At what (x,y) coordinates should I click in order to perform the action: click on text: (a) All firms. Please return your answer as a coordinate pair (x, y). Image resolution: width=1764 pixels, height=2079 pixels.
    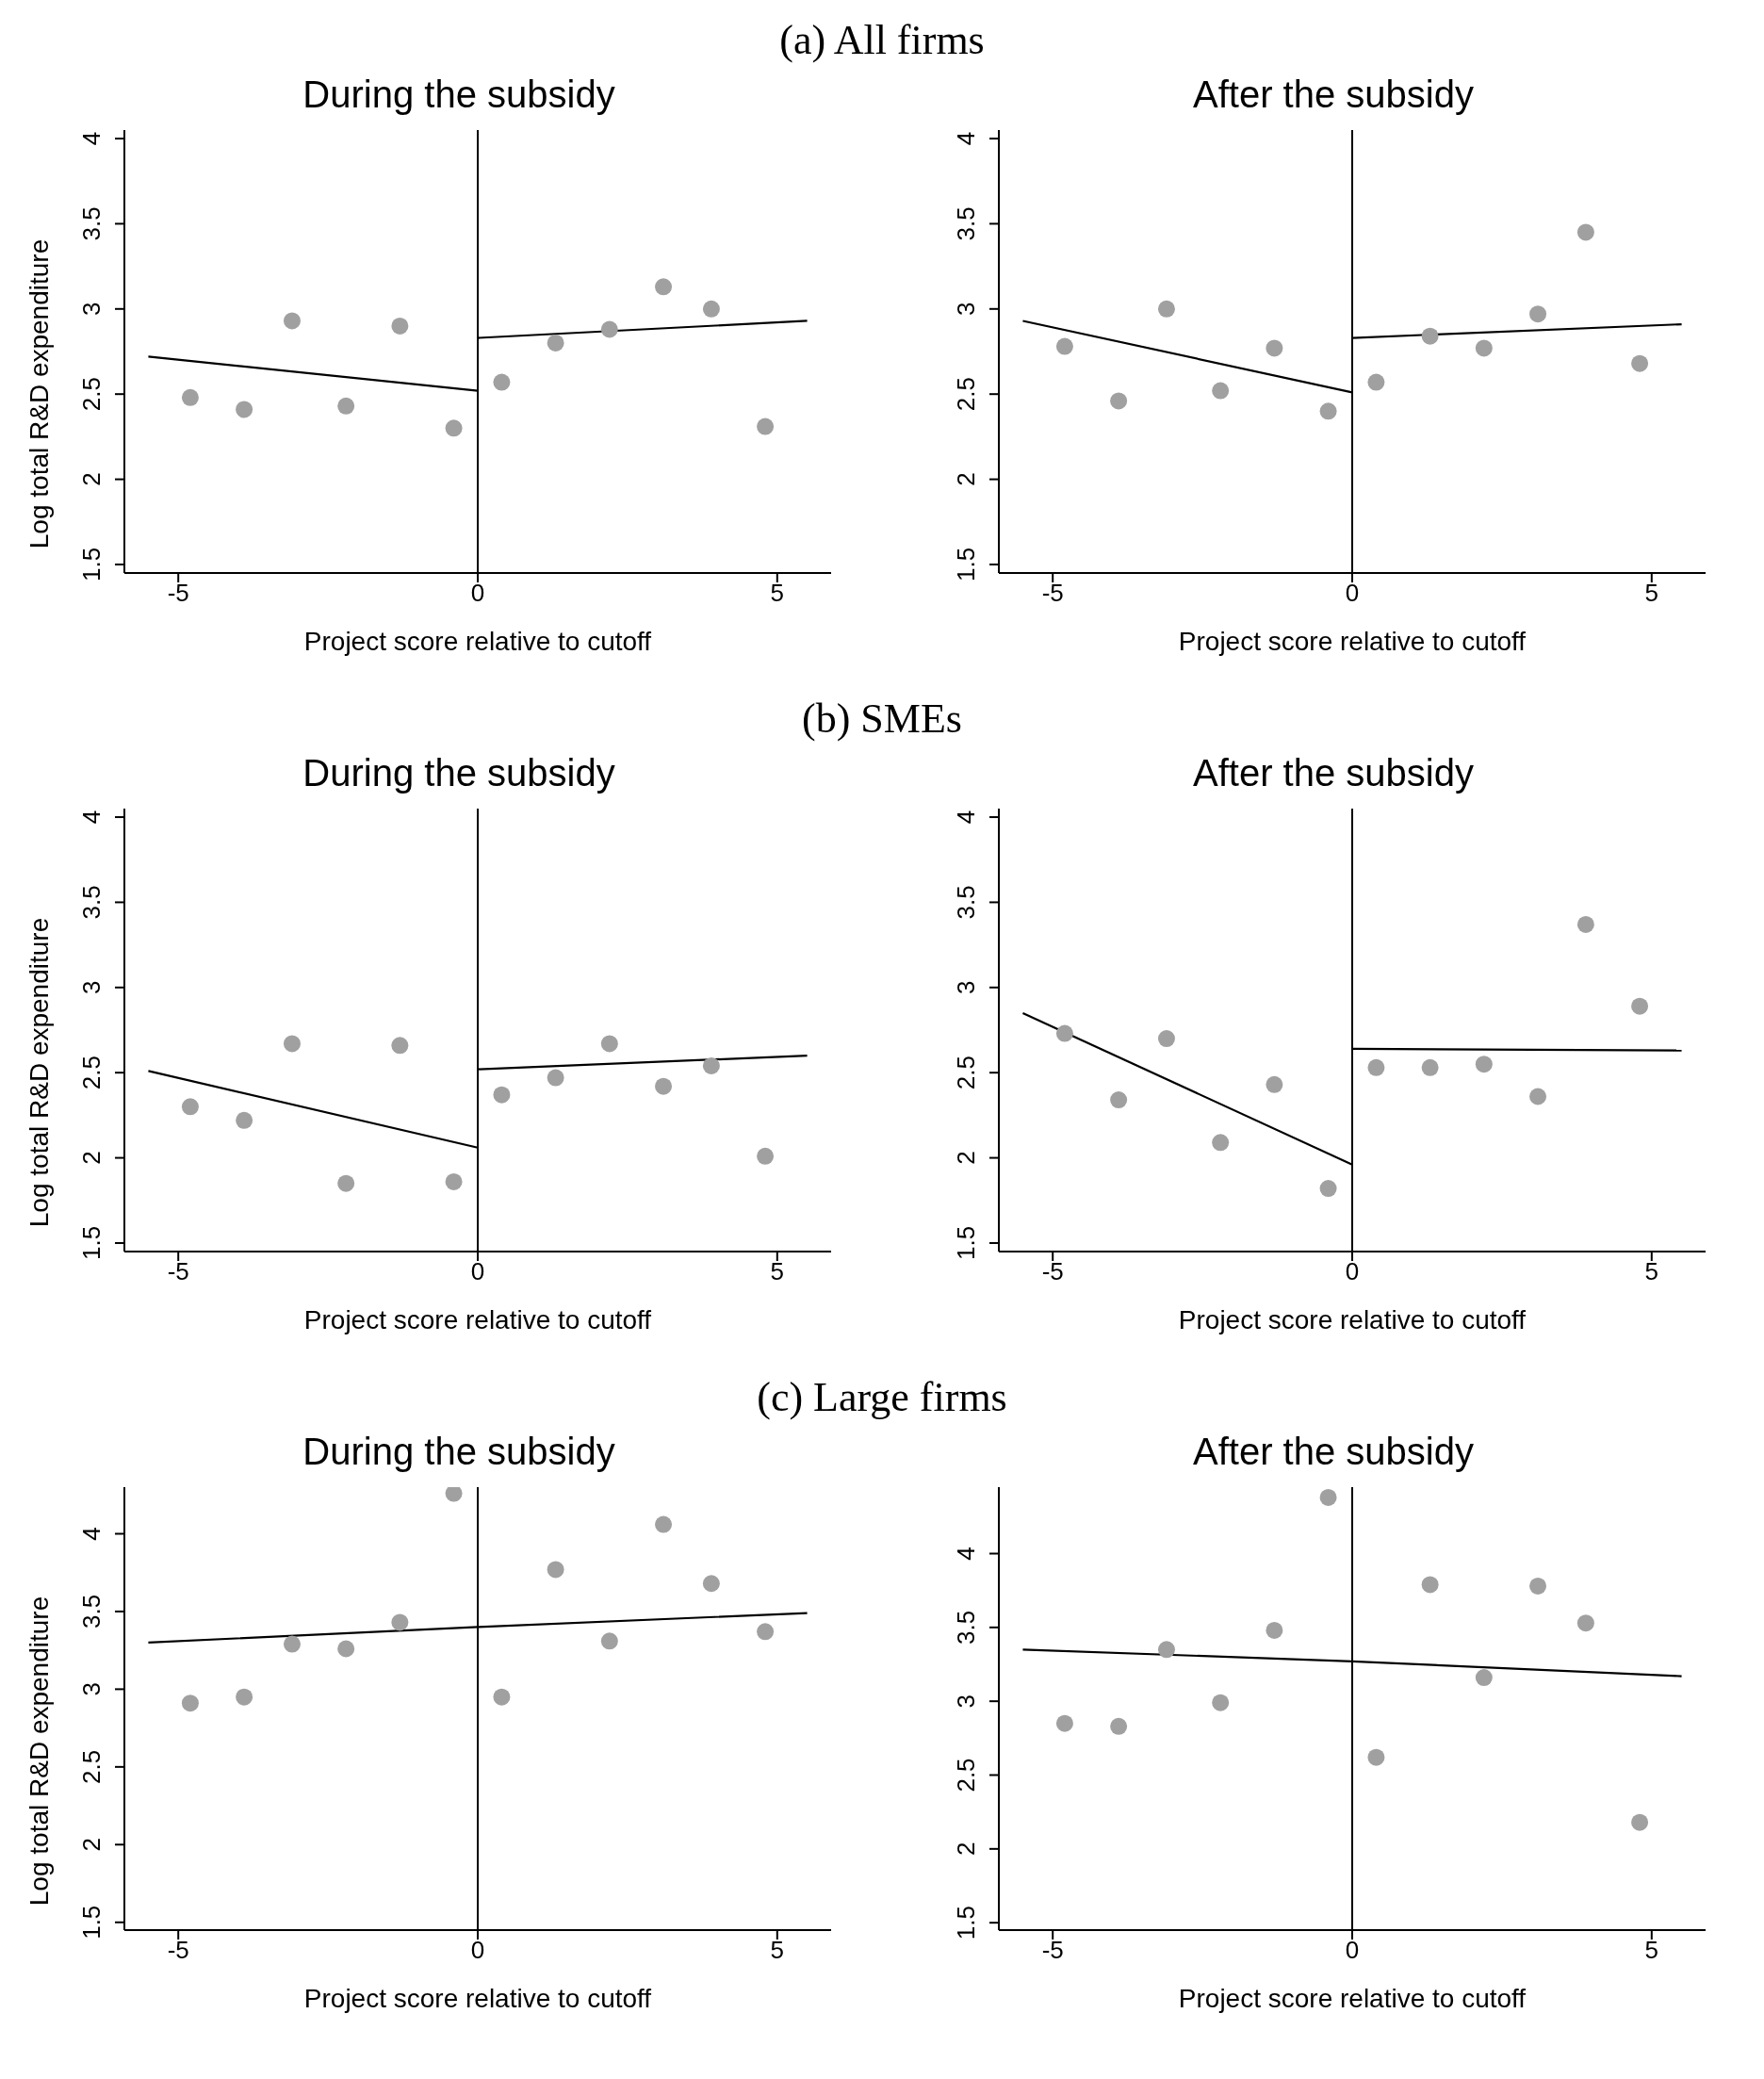
    Looking at the image, I should click on (882, 40).